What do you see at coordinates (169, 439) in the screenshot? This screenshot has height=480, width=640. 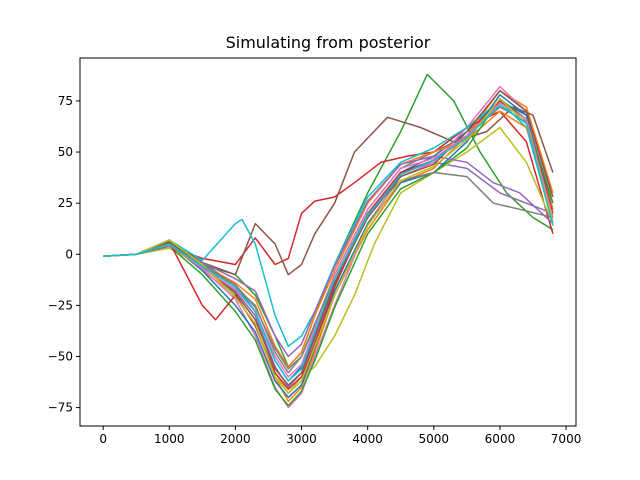 I see `x-tick-label: 1000` at bounding box center [169, 439].